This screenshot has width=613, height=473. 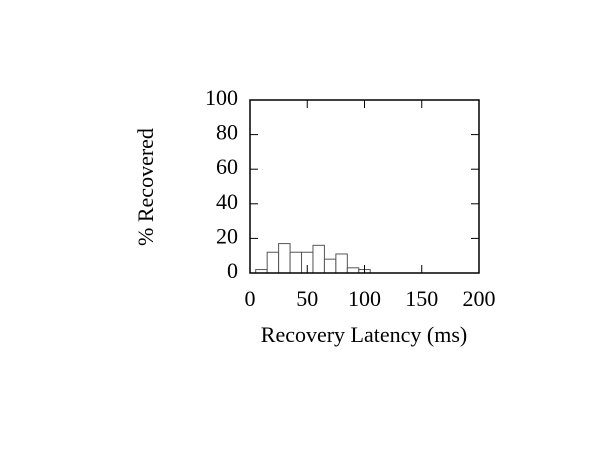 What do you see at coordinates (227, 201) in the screenshot?
I see `y-tick-label: 40` at bounding box center [227, 201].